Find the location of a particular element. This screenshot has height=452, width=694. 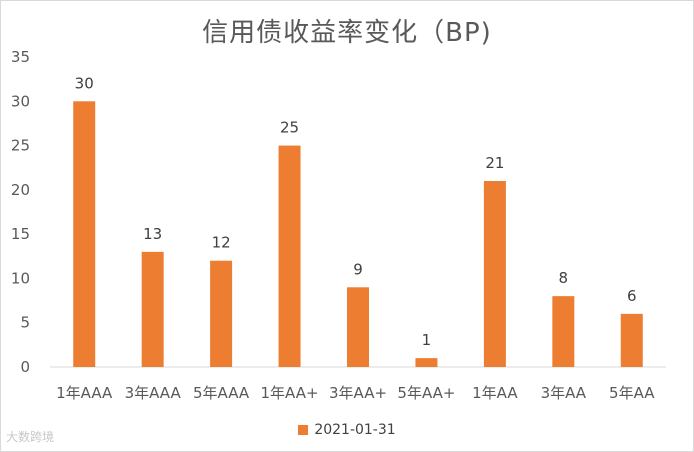

chart-title: 信用债收益率变化（BP) is located at coordinates (347, 33).